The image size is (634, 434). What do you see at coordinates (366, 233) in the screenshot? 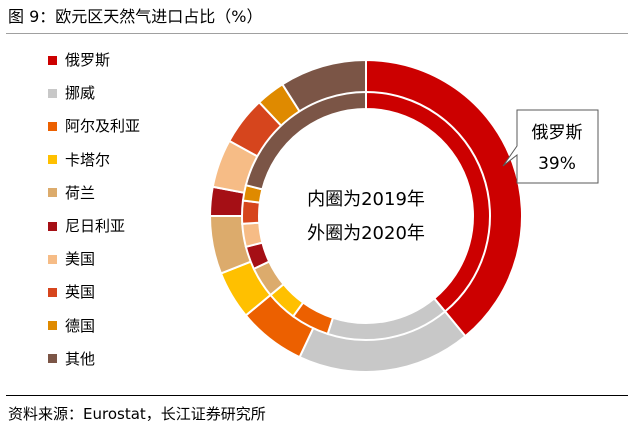
I see `center-label-outer: 外圈为2020年` at bounding box center [366, 233].